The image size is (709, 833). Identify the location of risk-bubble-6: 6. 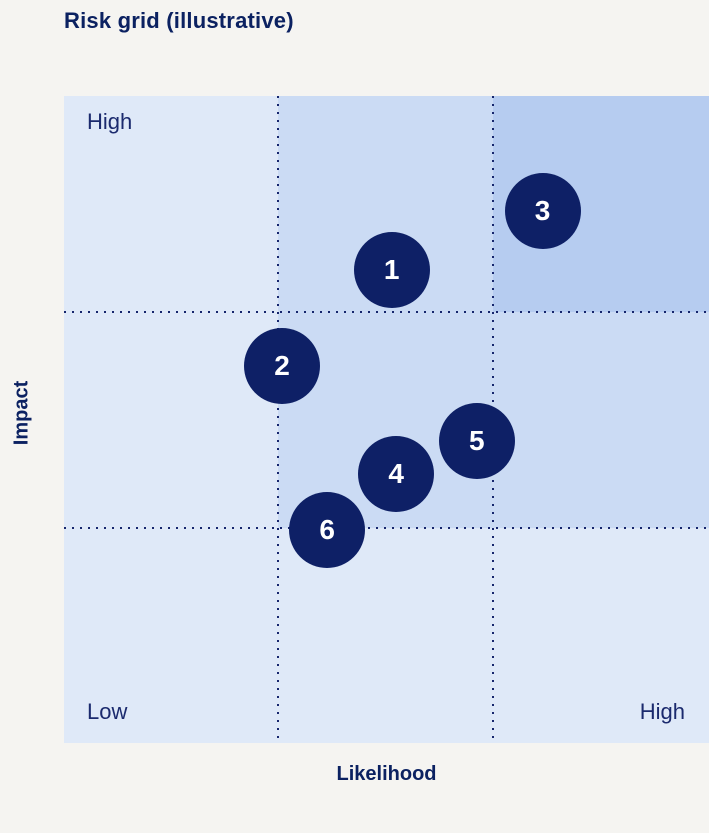
(327, 530).